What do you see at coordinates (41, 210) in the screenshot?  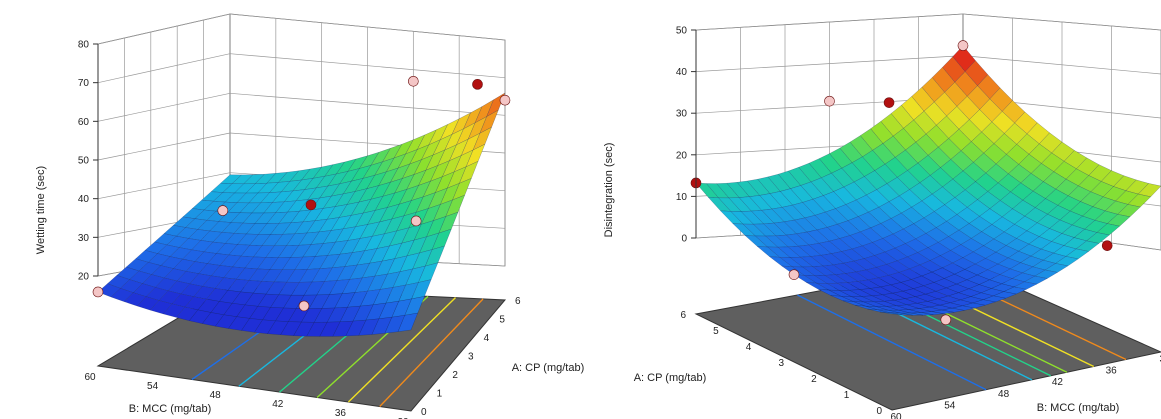 I see `z-axis-title: Wetting time (sec)` at bounding box center [41, 210].